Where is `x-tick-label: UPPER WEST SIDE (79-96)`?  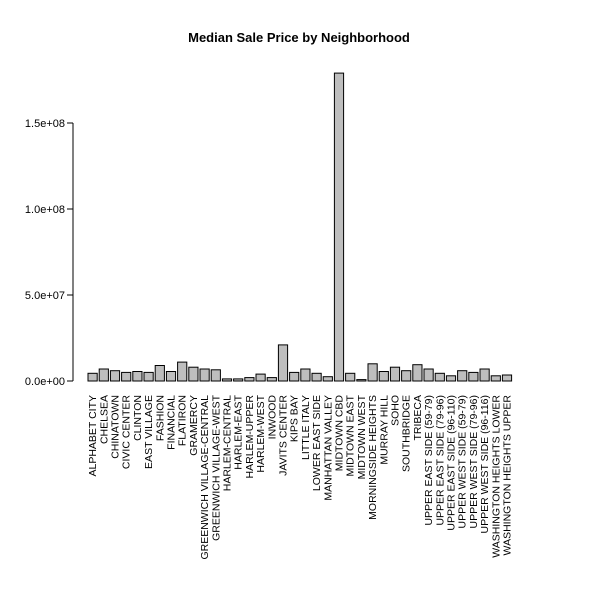
x-tick-label: UPPER WEST SIDE (79-96) is located at coordinates (474, 461).